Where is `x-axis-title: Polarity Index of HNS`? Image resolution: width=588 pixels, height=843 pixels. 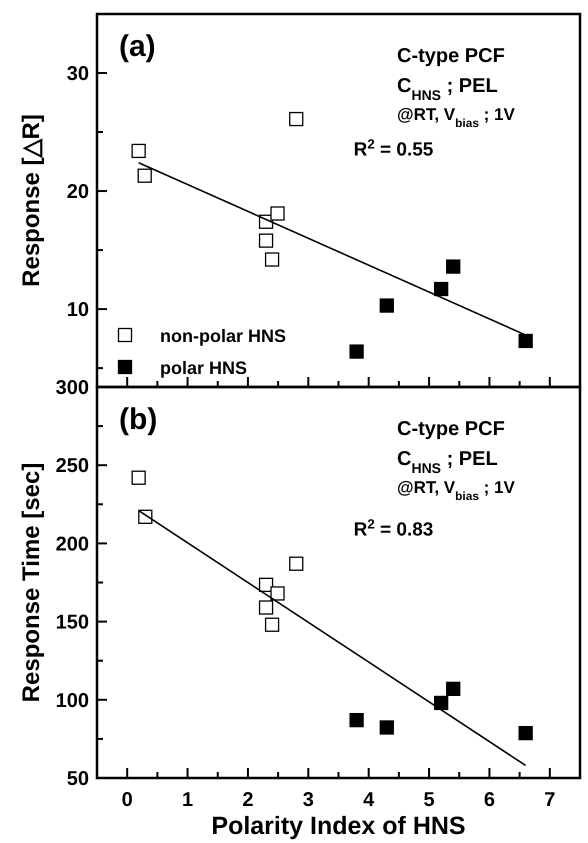 x-axis-title: Polarity Index of HNS is located at coordinates (338, 826).